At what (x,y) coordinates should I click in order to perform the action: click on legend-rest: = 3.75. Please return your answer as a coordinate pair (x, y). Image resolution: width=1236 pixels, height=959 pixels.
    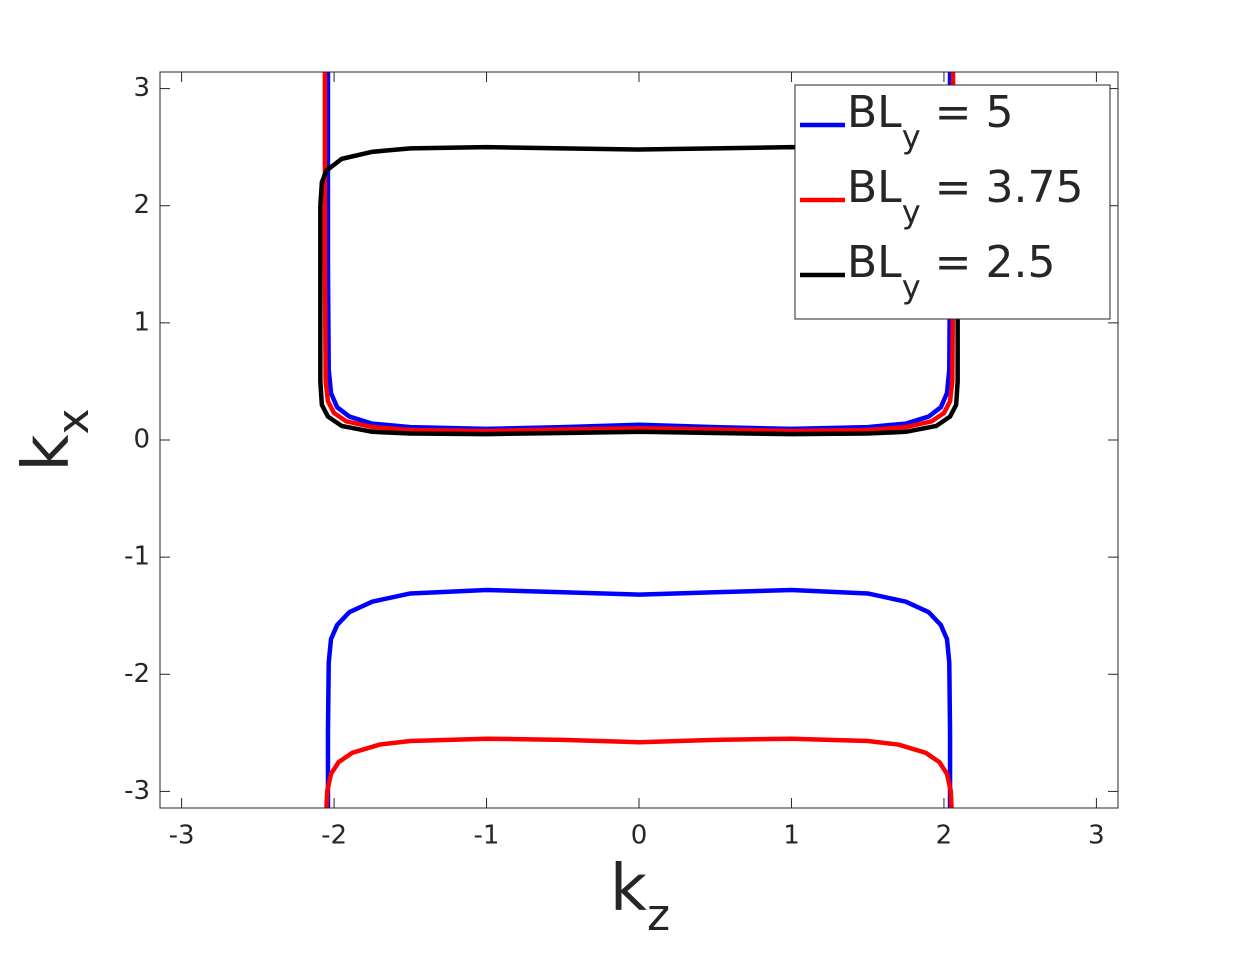
    Looking at the image, I should click on (1002, 187).